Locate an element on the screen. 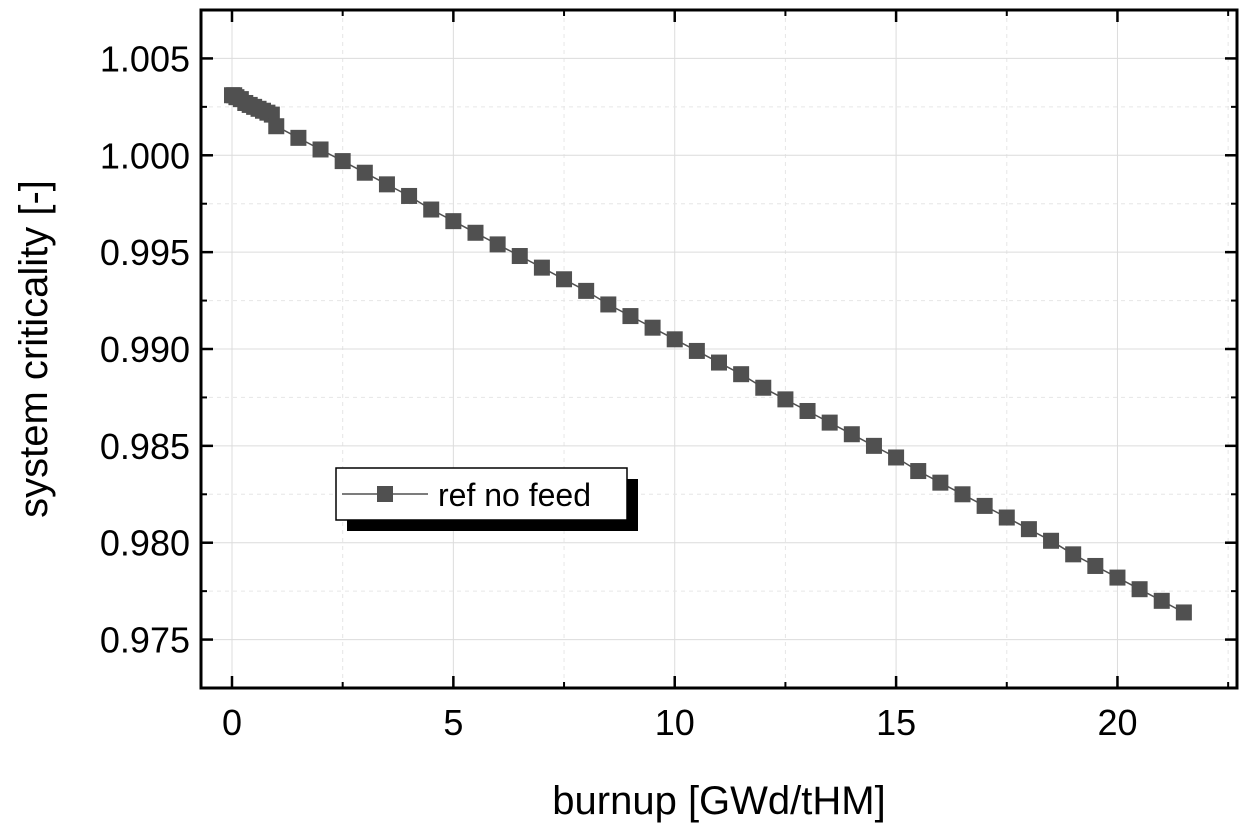 The width and height of the screenshot is (1247, 832). x-tick-label: 10 is located at coordinates (675, 722).